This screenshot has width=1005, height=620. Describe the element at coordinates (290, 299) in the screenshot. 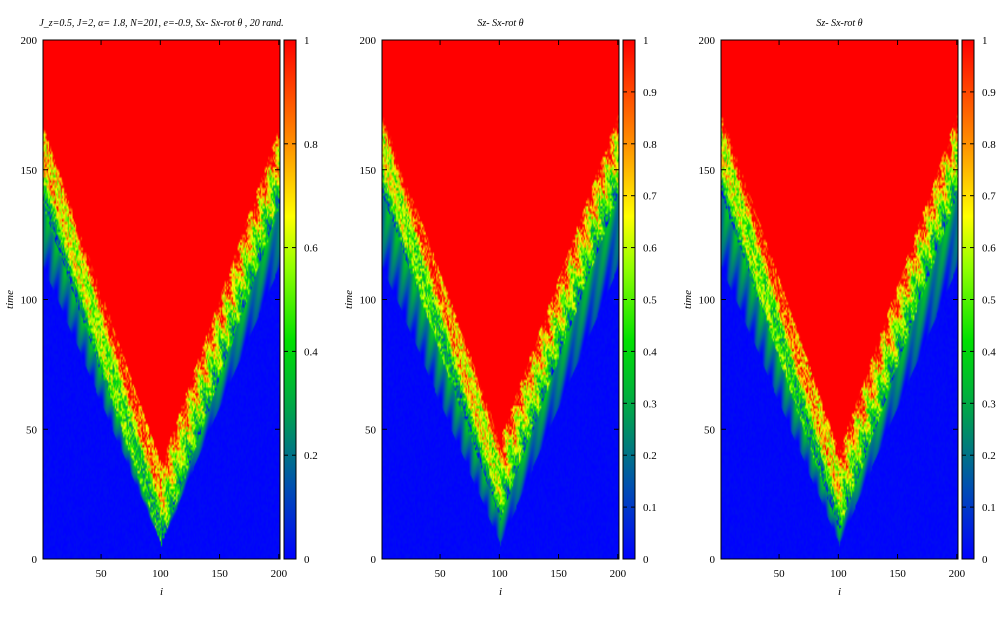

I see `colorbar` at that location.